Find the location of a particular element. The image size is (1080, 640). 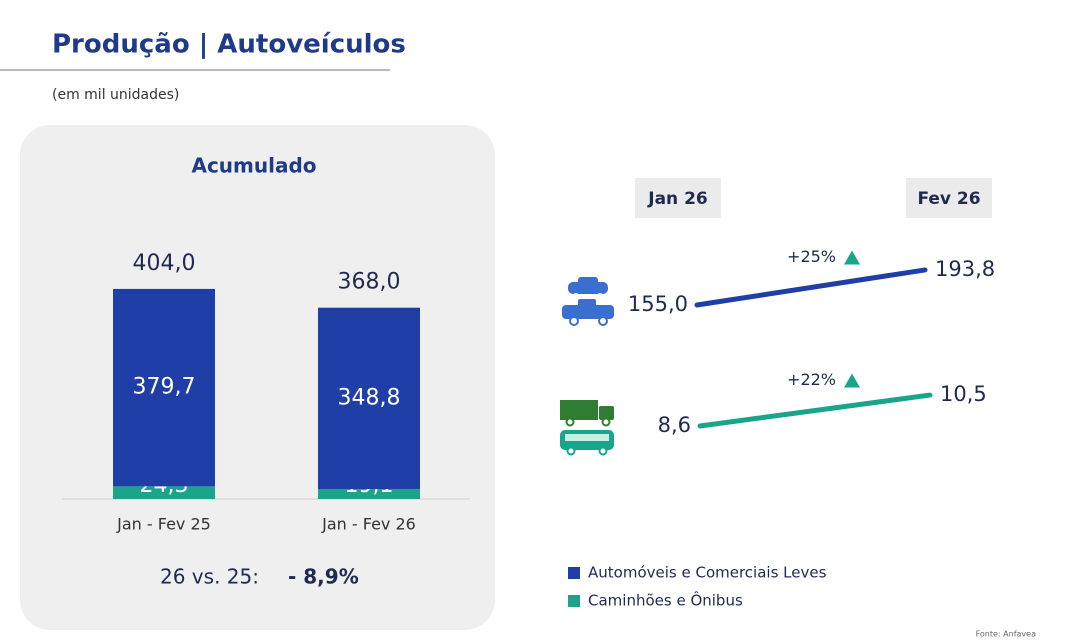

value-label: 379,7 is located at coordinates (164, 387).